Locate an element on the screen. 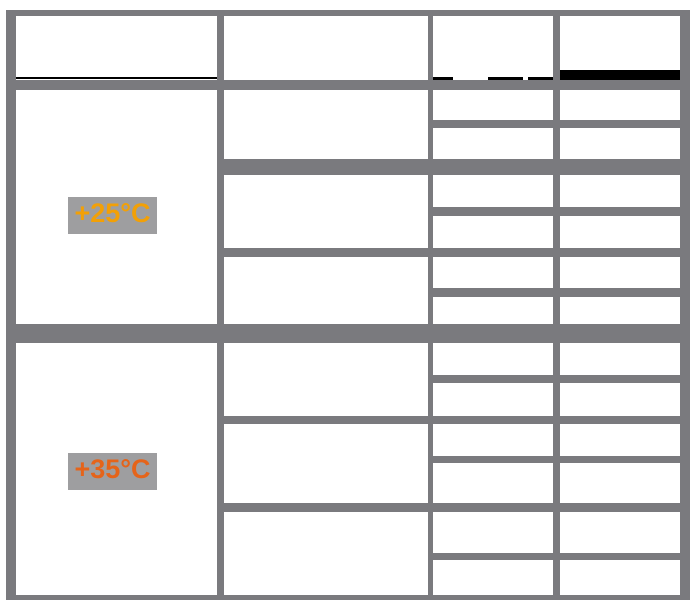 Image resolution: width=700 pixels, height=612 pixels. temperature-label-35: +35°C is located at coordinates (112, 471).